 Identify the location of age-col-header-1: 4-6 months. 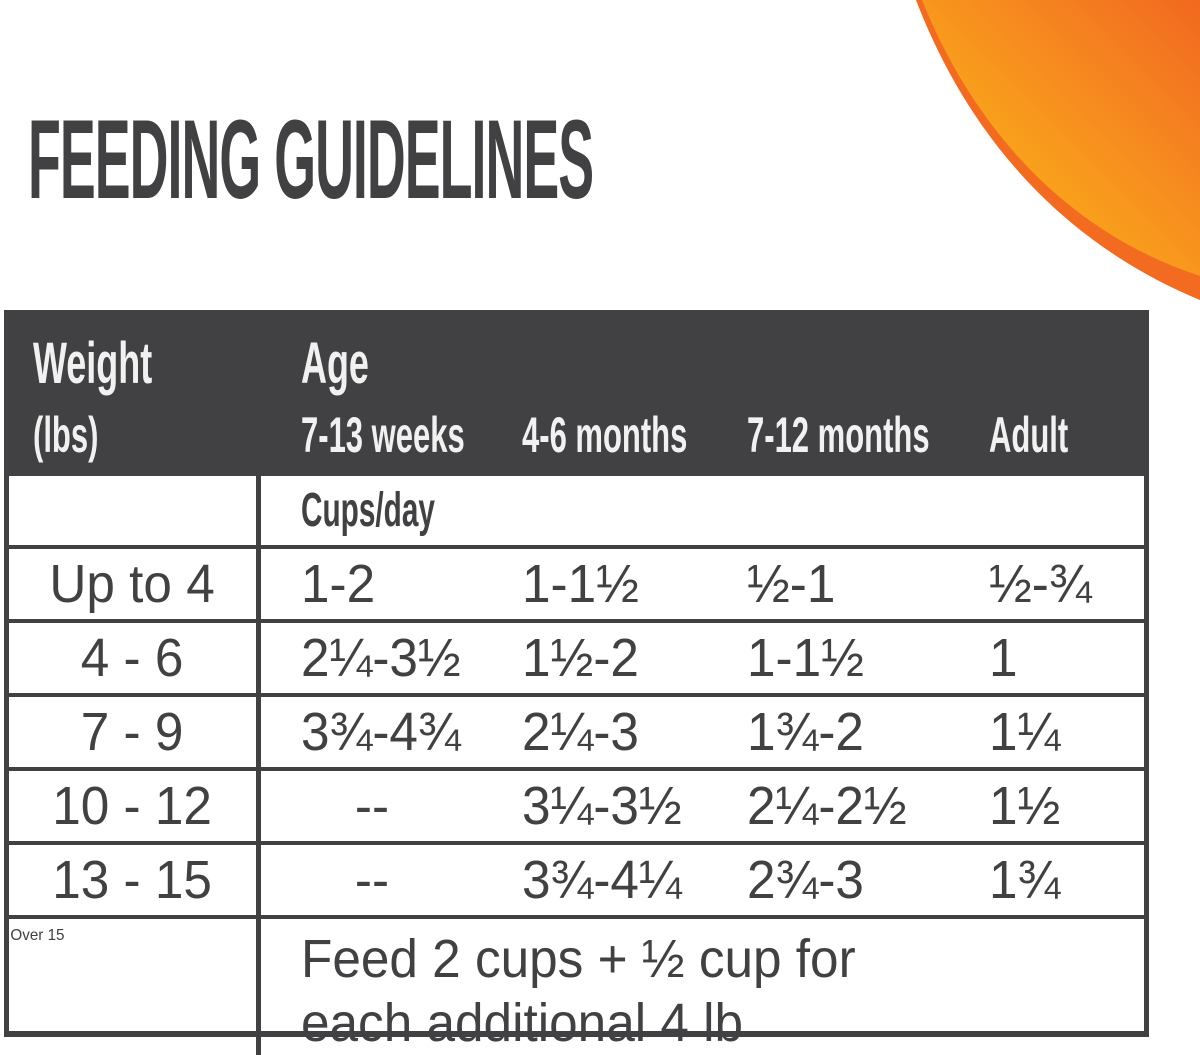
(594, 435).